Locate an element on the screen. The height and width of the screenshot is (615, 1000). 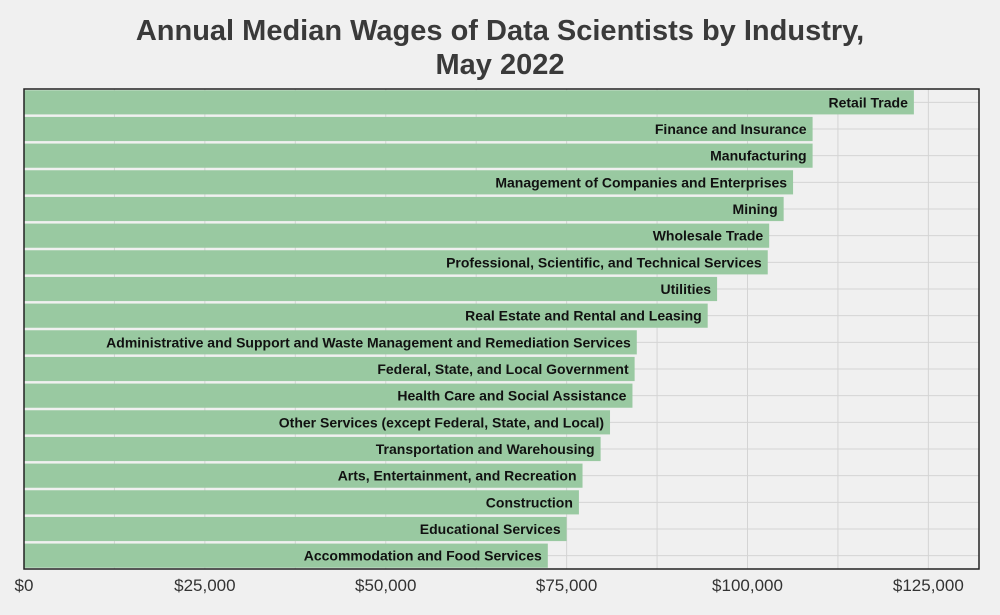
x-axis-tick-labels: $0 $25,000 $50,000 $75,000 $100,000 $125,000 is located at coordinates (489, 585).